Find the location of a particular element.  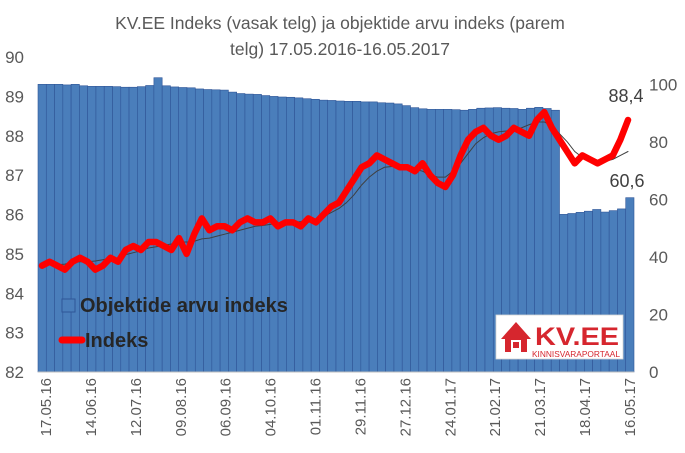

y-left-tick-label: 90 is located at coordinates (14, 57).